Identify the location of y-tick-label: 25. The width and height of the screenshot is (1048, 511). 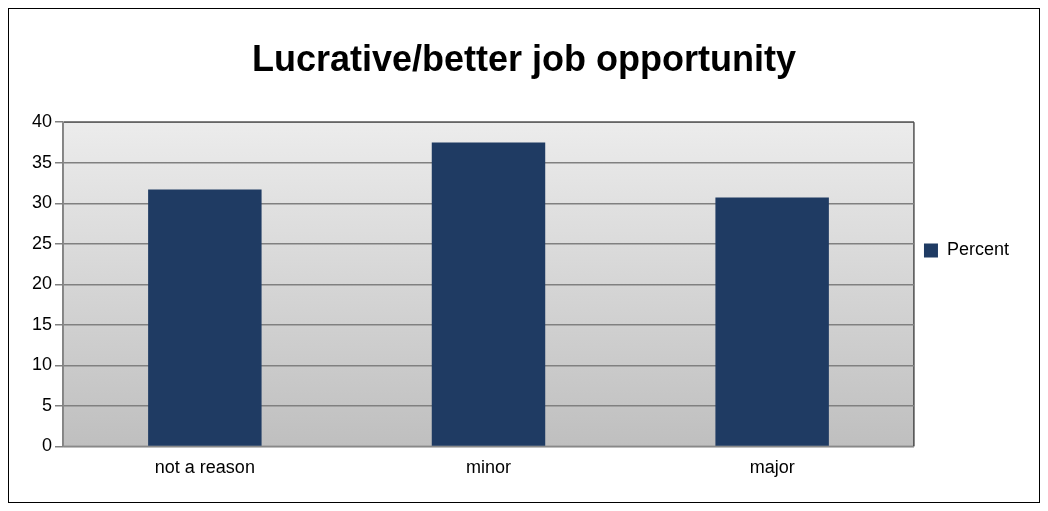
(42, 242).